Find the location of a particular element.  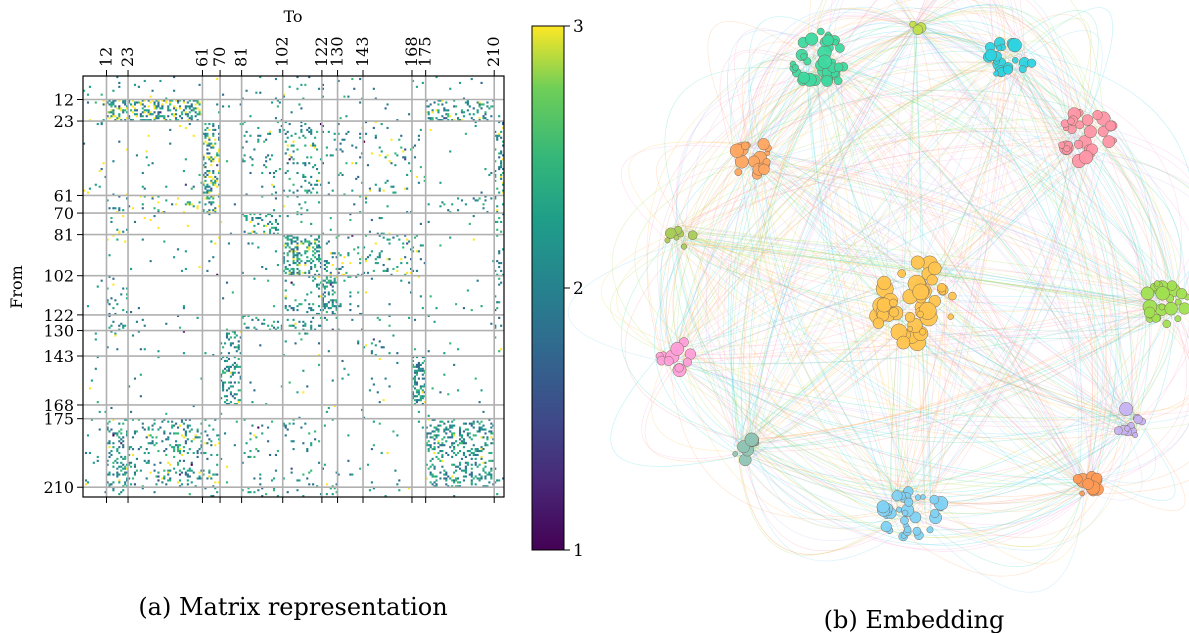

y-tick-label: 61 is located at coordinates (64, 195).